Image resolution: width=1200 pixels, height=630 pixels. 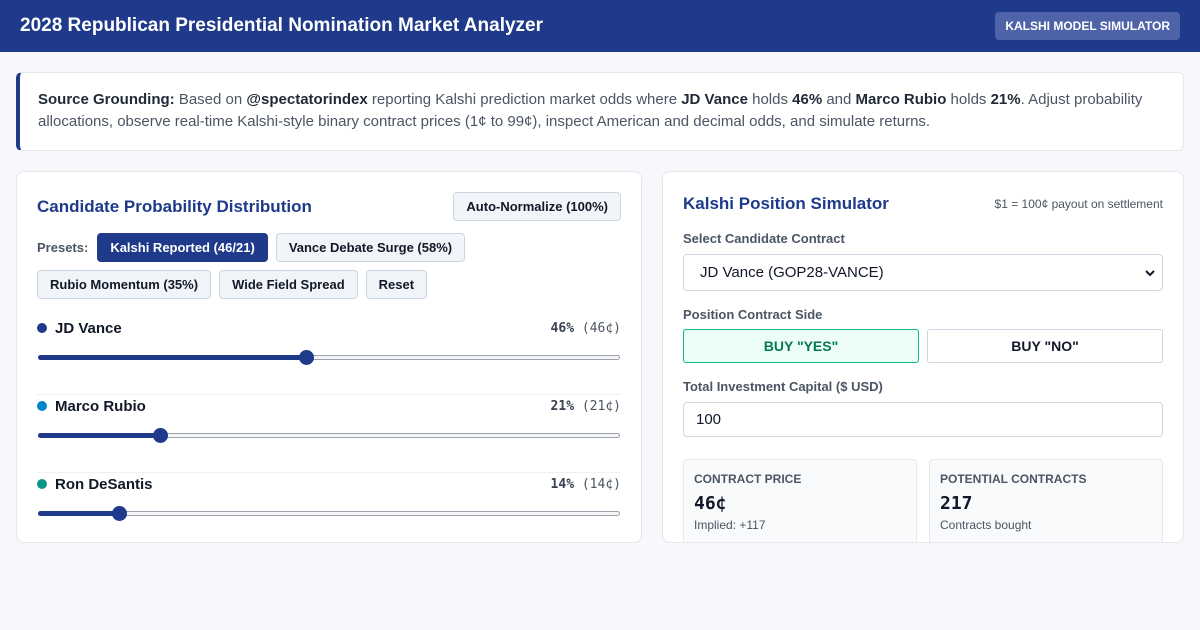 What do you see at coordinates (1150, 272) in the screenshot?
I see `chevron-down-icon` at bounding box center [1150, 272].